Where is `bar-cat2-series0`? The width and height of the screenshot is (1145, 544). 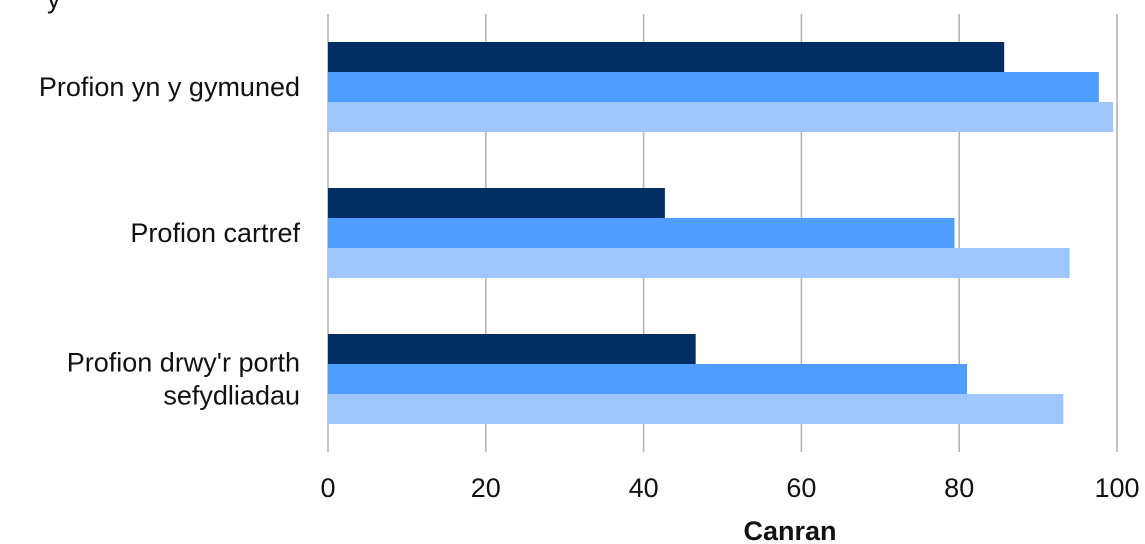 bar-cat2-series0 is located at coordinates (512, 349).